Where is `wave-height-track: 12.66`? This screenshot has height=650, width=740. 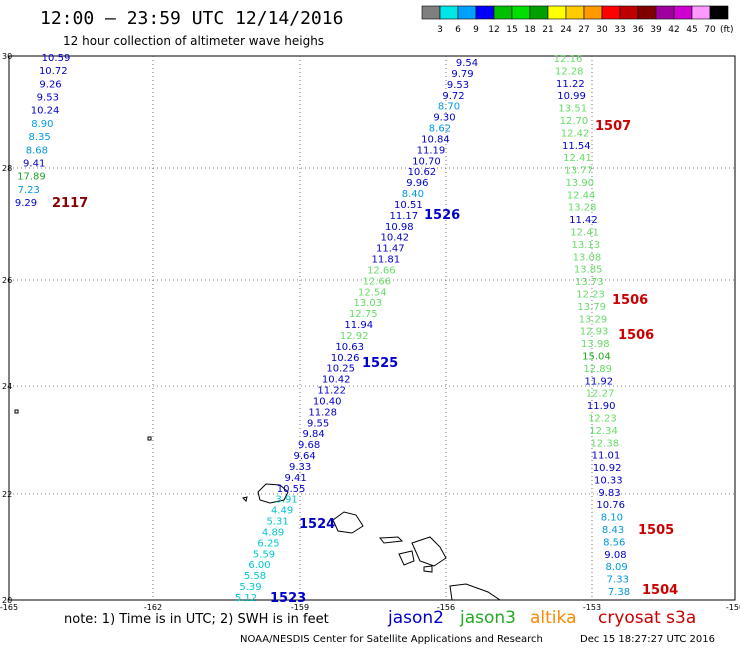 wave-height-track: 12.66 is located at coordinates (381, 270).